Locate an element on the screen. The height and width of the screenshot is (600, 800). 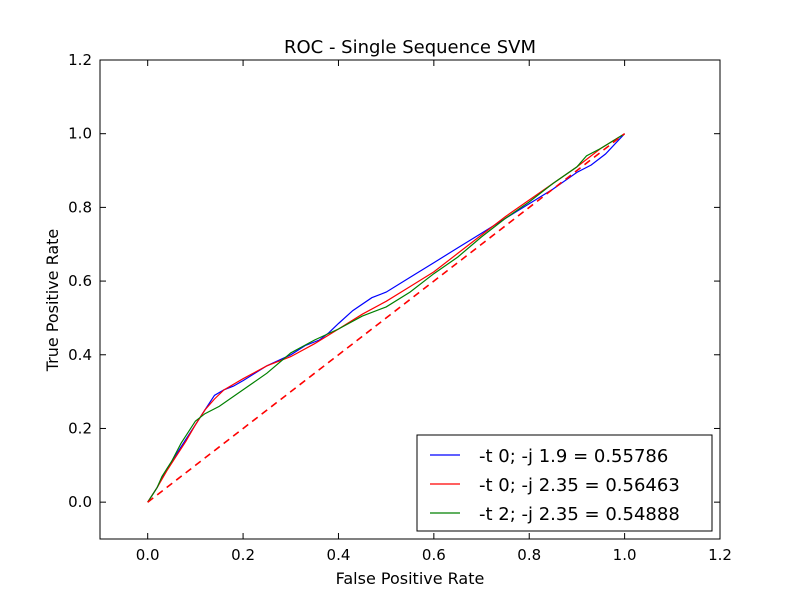
legend-box is located at coordinates (564, 483).